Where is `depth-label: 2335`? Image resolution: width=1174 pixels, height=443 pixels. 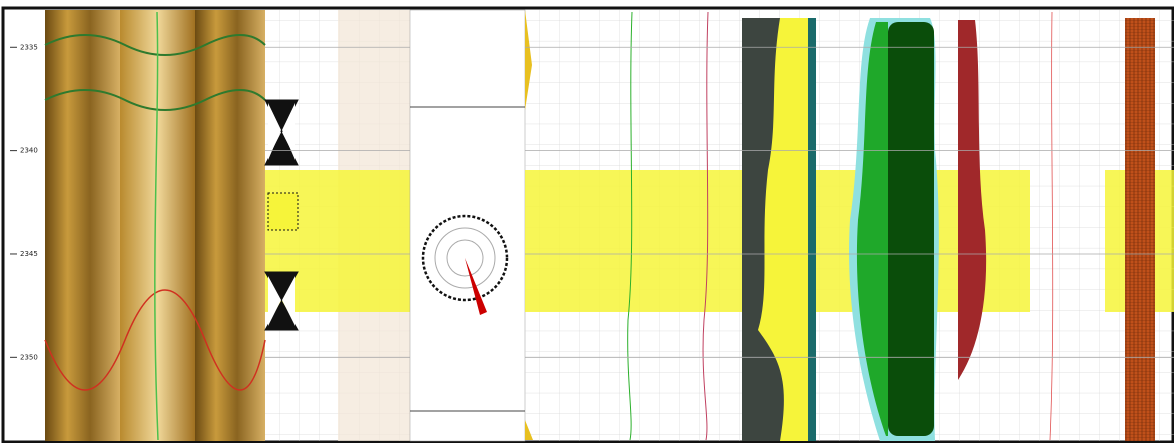 depth-label: 2335 is located at coordinates (29, 47).